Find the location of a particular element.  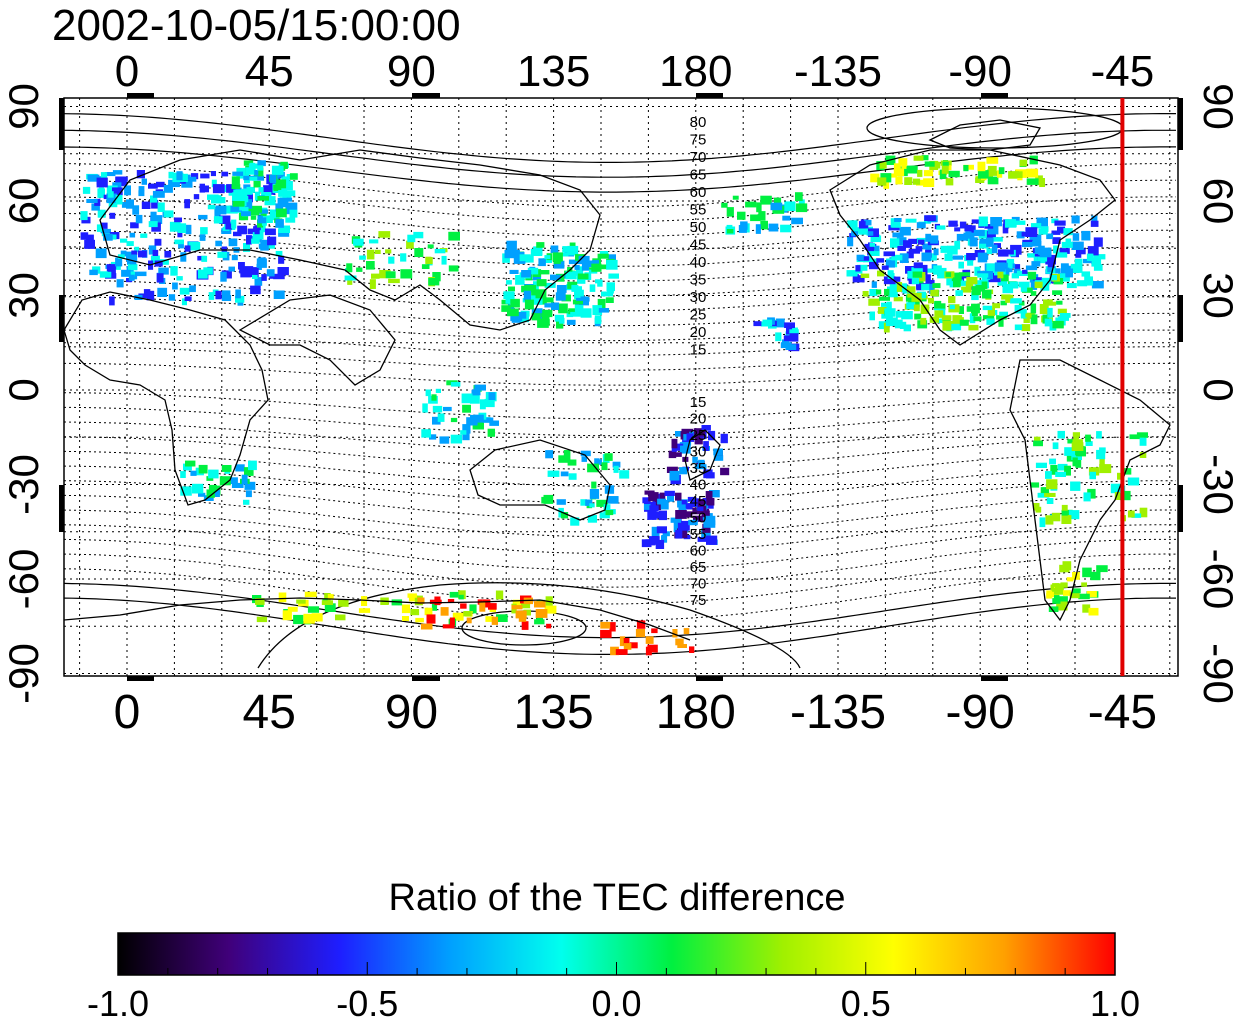

colorbar-tick-label: -0.5 is located at coordinates (367, 1003).